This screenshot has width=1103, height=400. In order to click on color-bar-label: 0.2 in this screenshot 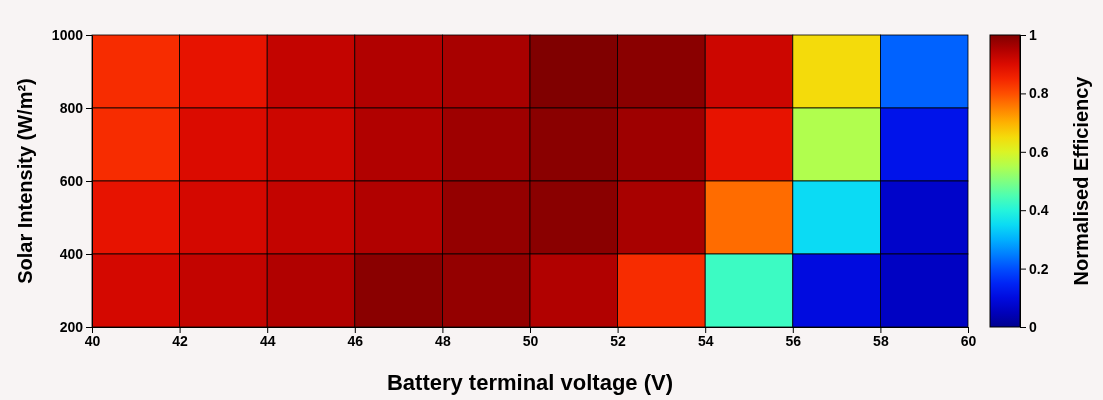, I will do `click(1039, 268)`.